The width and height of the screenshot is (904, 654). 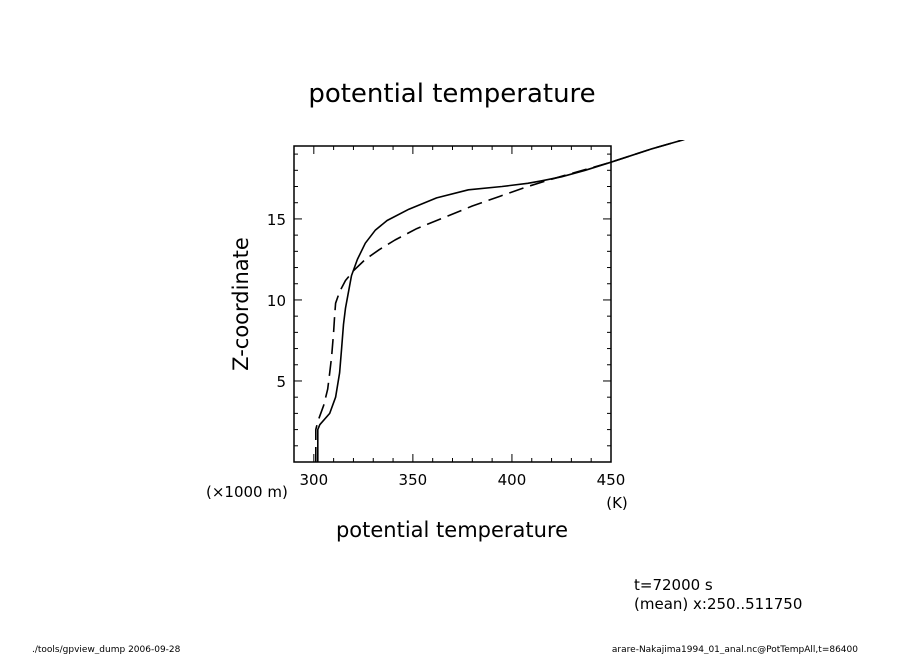 I want to click on chart-title: potential temperature, so click(x=451, y=94).